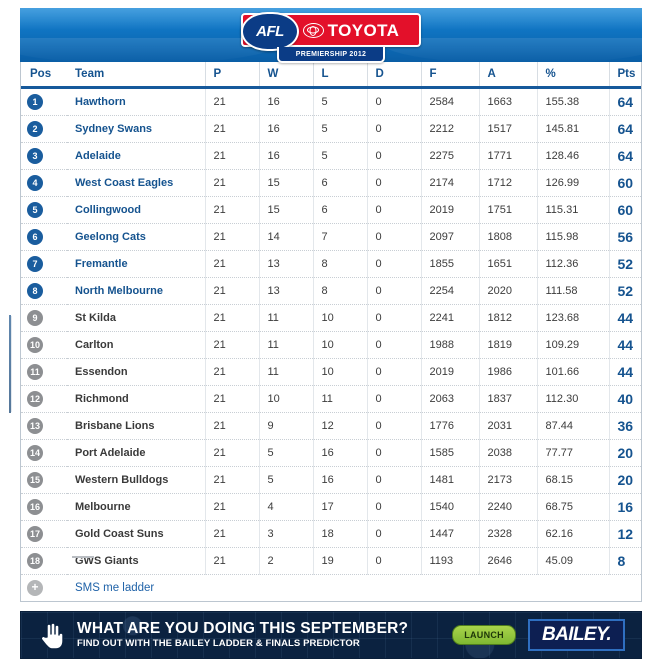 The width and height of the screenshot is (662, 659). What do you see at coordinates (340, 480) in the screenshot?
I see `cell-lost: 16` at bounding box center [340, 480].